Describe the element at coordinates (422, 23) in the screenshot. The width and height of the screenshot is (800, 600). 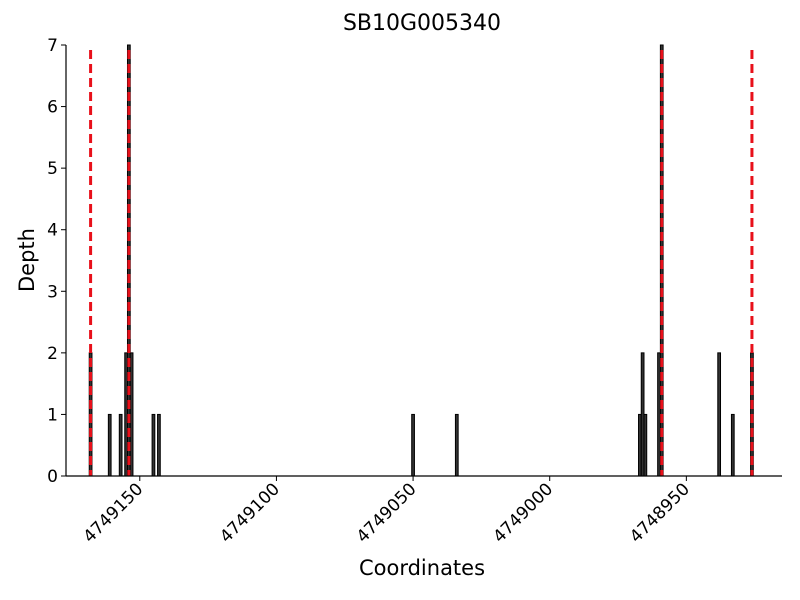
I see `chart-title: SB10G005340` at that location.